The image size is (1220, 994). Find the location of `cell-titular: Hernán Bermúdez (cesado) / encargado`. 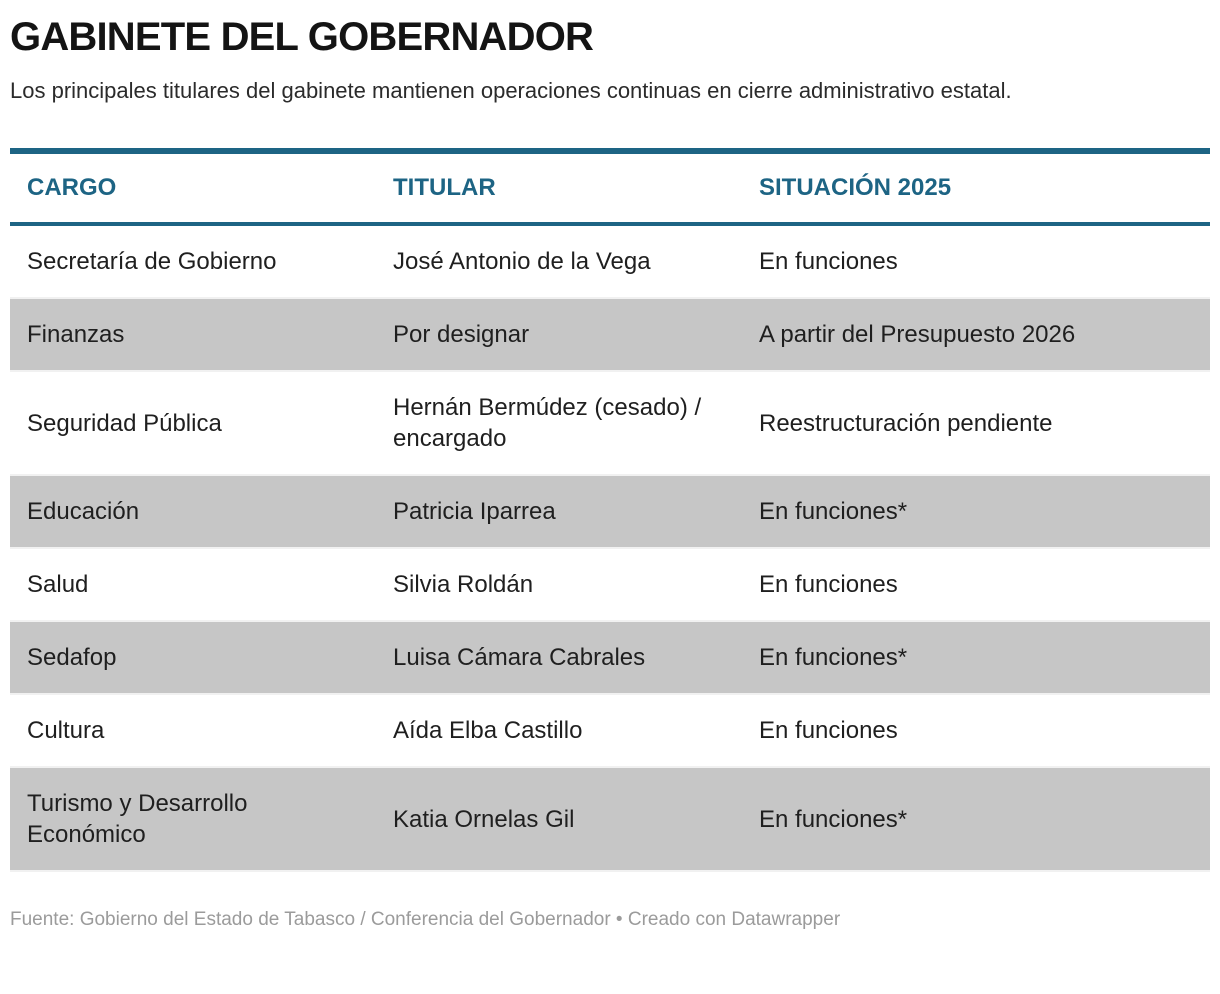

cell-titular: Hernán Bermúdez (cesado) / encargado is located at coordinates (547, 423).